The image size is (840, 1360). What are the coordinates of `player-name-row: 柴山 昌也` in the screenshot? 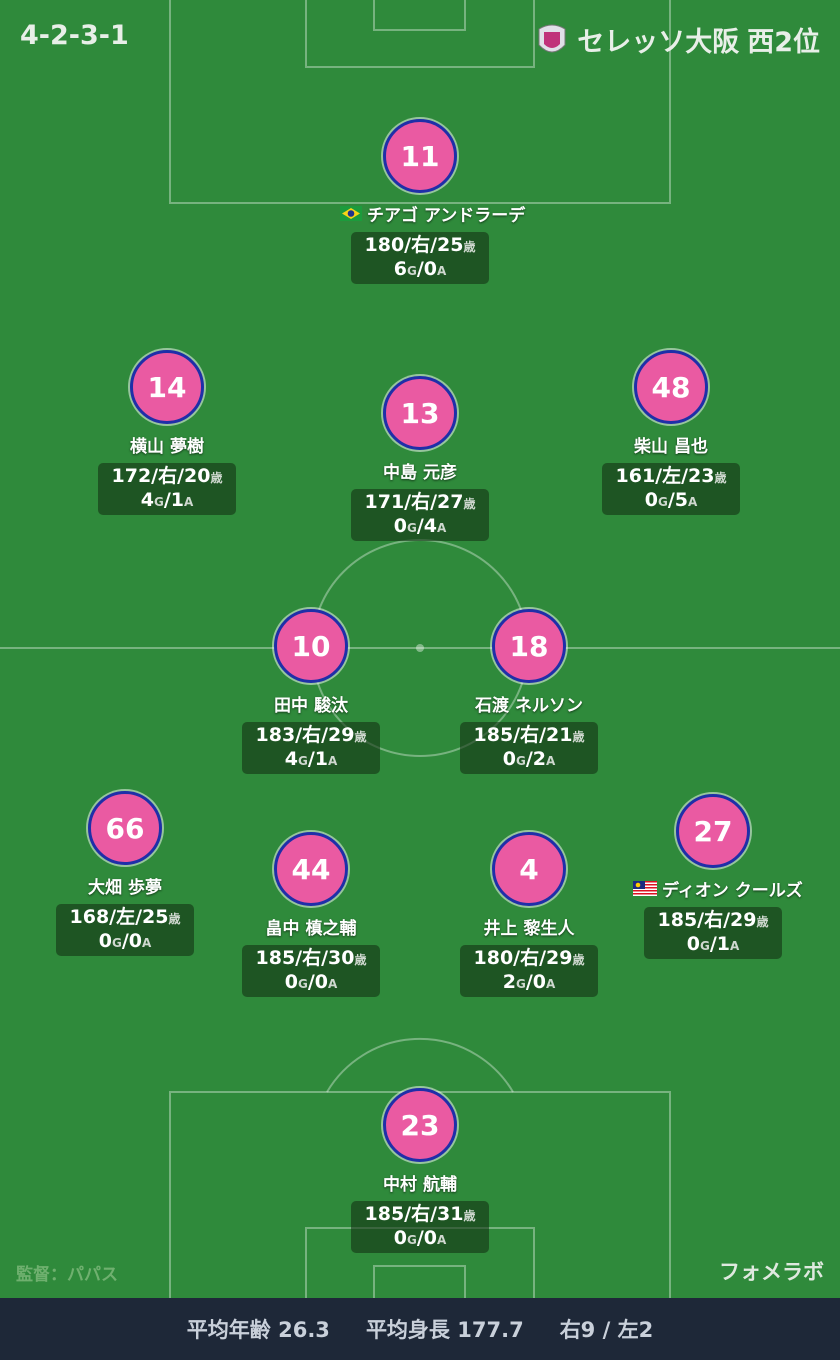 It's located at (671, 444).